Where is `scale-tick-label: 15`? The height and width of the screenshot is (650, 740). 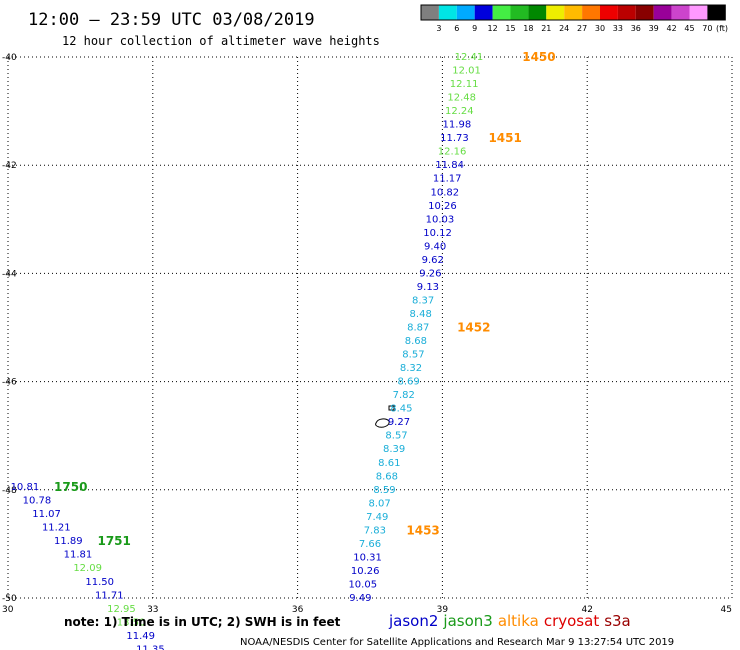
scale-tick-label: 15 is located at coordinates (510, 28).